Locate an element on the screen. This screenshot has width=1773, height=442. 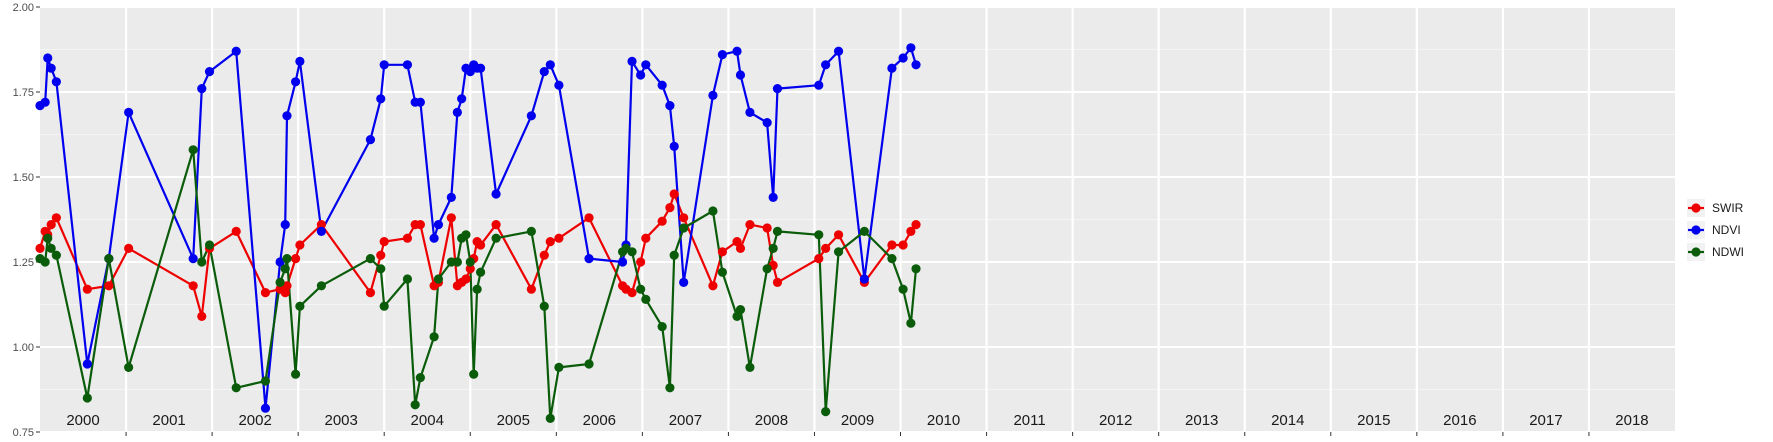
legend-label-ndwi: NDWI is located at coordinates (1728, 252).